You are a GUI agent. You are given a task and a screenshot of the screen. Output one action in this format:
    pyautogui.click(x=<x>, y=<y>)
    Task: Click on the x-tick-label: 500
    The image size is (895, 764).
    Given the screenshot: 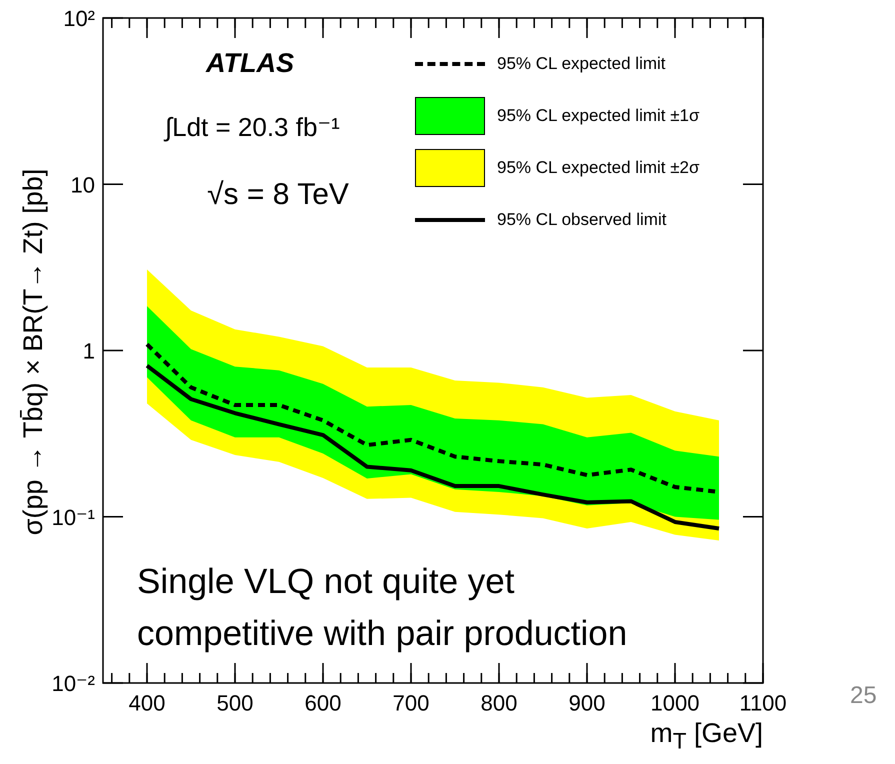 What is the action you would take?
    pyautogui.click(x=235, y=703)
    